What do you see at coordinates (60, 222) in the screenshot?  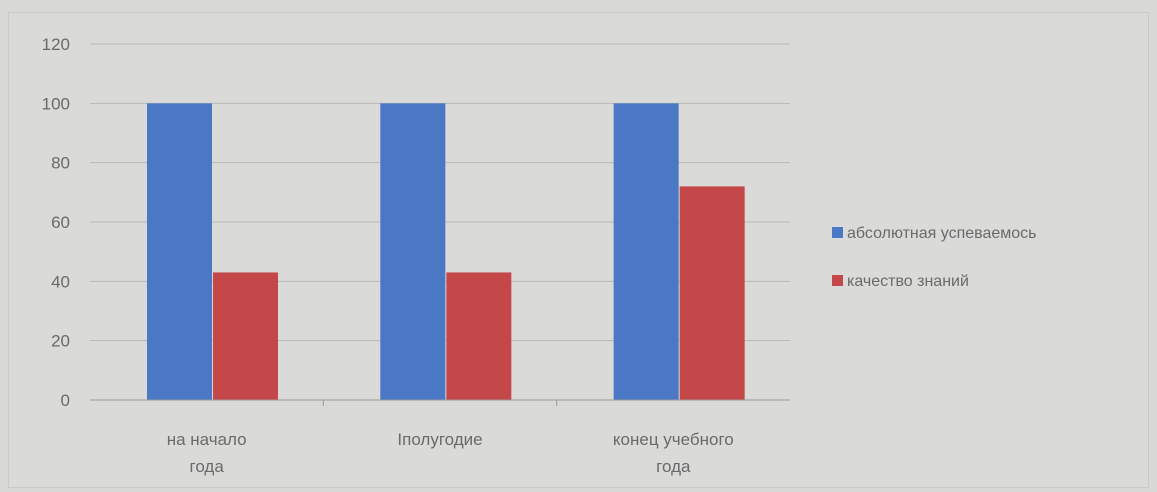 I see `y-tick-label: 60` at bounding box center [60, 222].